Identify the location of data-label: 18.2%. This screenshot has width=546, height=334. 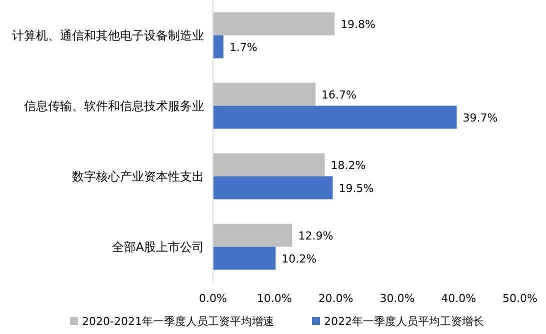
(348, 165).